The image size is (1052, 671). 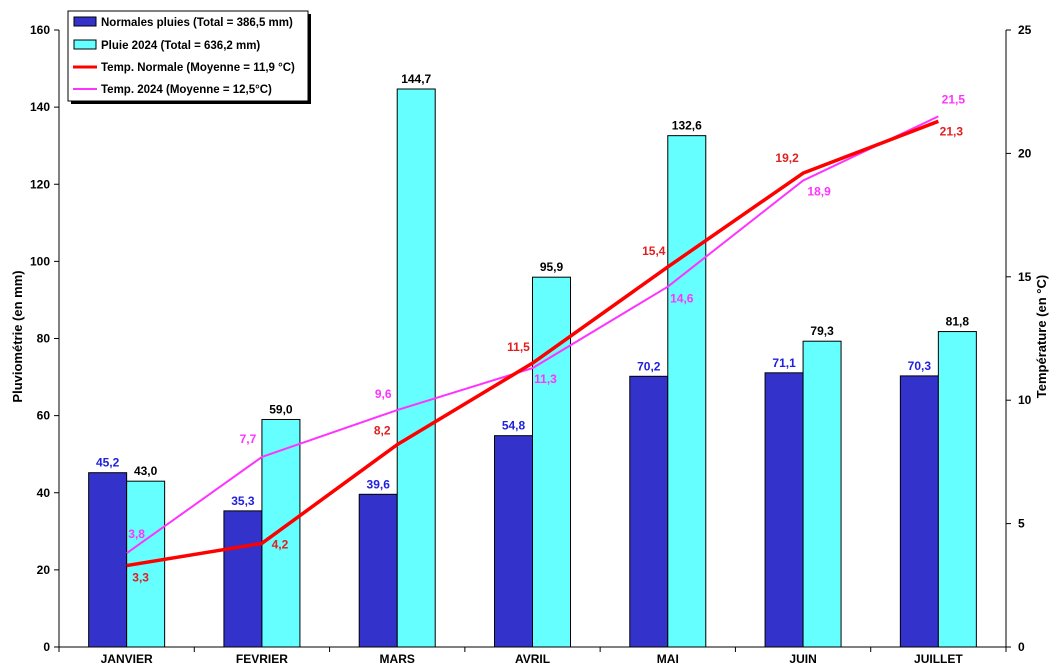 I want to click on y-tick-label-left: 100, so click(x=40, y=261).